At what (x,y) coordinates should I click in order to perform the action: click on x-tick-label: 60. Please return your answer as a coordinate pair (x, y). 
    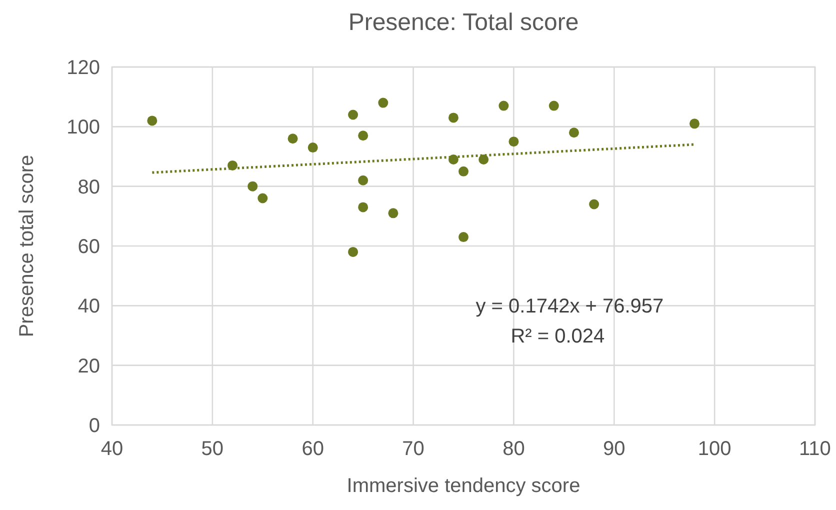
    Looking at the image, I should click on (313, 449).